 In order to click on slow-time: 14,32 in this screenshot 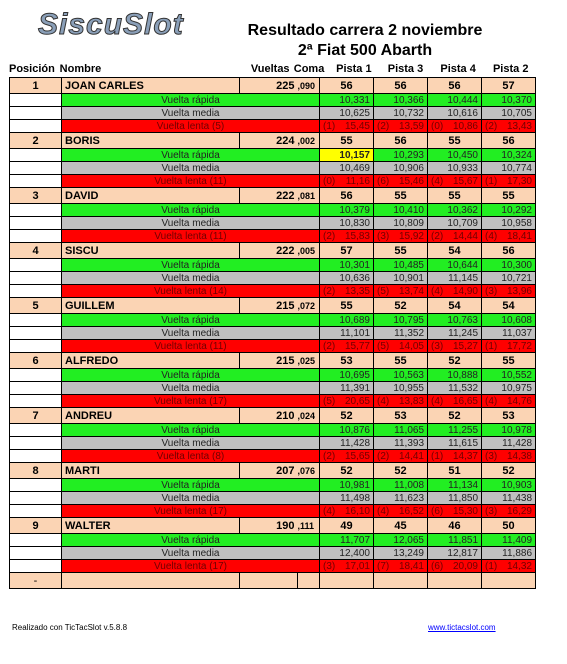, I will do `click(519, 566)`.